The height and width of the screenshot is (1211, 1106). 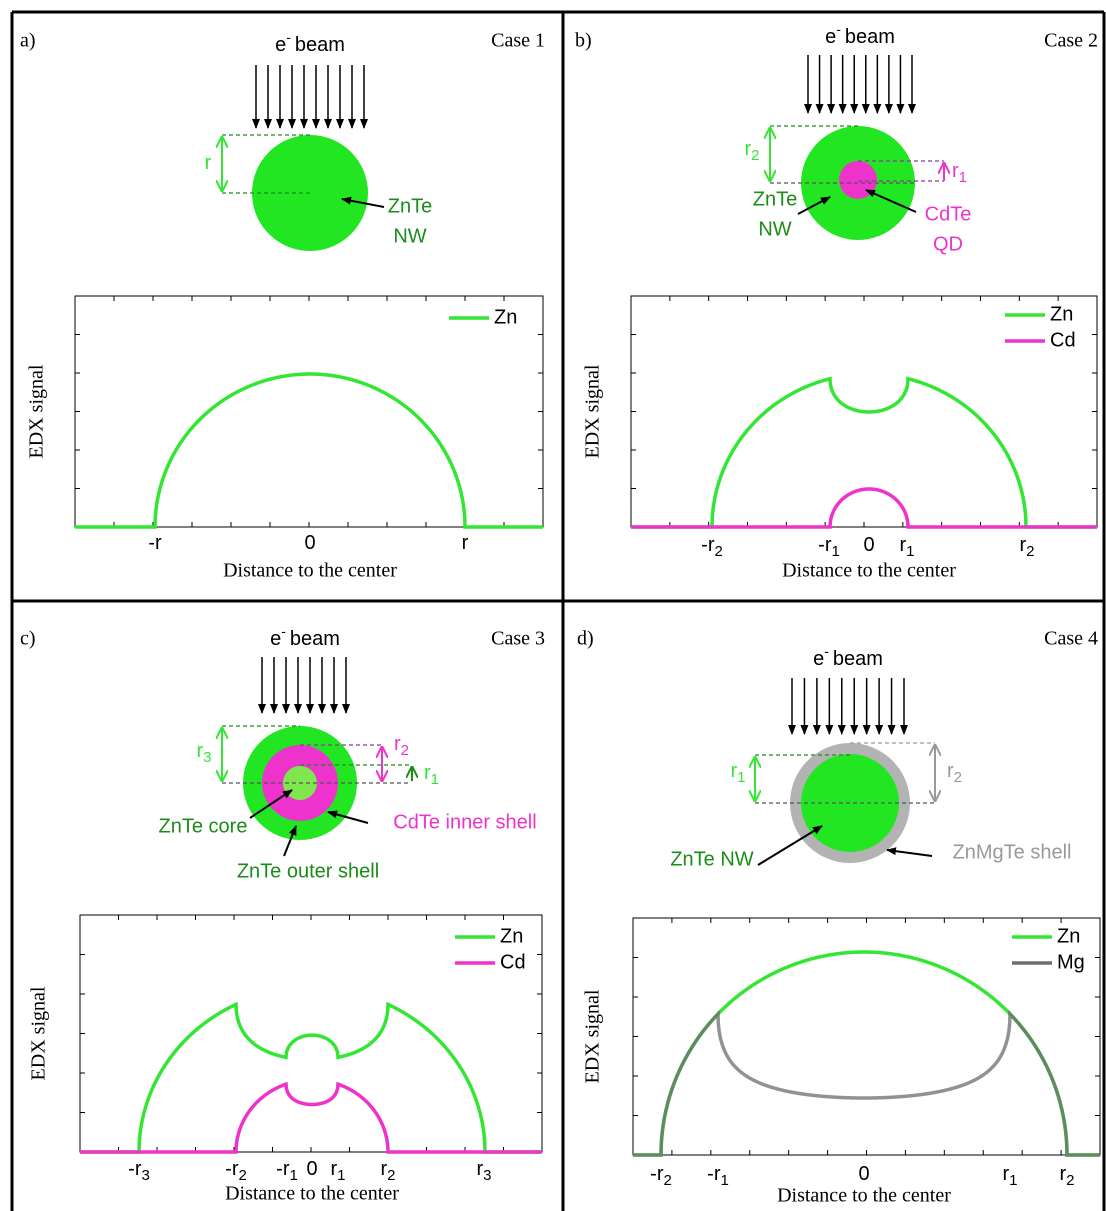 I want to click on x-tick-label: r3, so click(x=483, y=1171).